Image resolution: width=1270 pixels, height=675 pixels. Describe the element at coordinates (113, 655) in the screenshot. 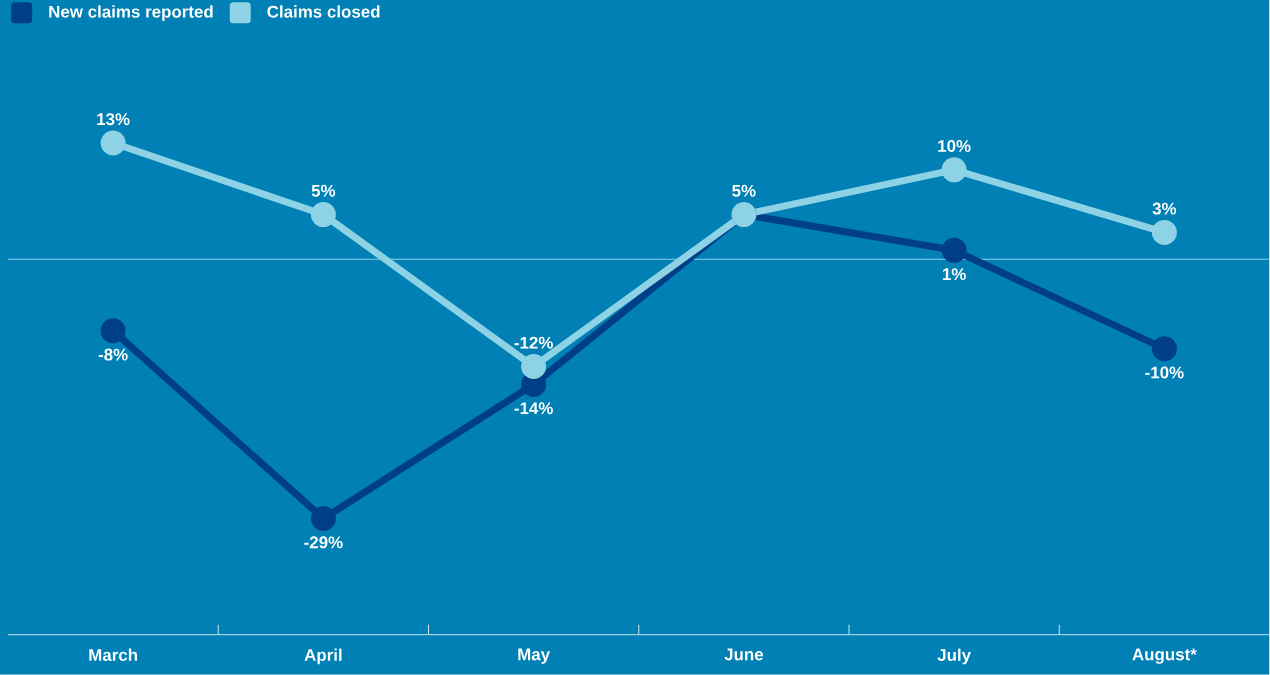

I see `x-tick-label: March` at that location.